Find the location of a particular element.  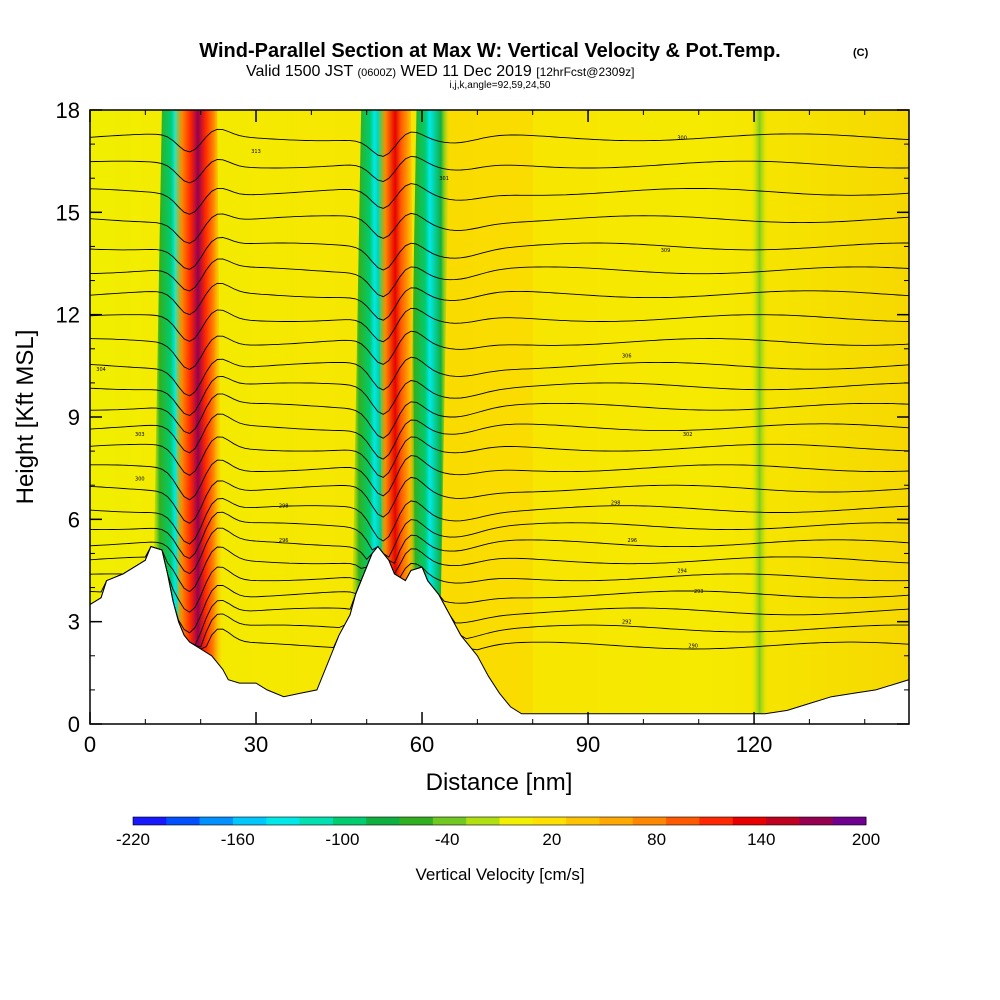

isentrope-label: 290 is located at coordinates (693, 647).